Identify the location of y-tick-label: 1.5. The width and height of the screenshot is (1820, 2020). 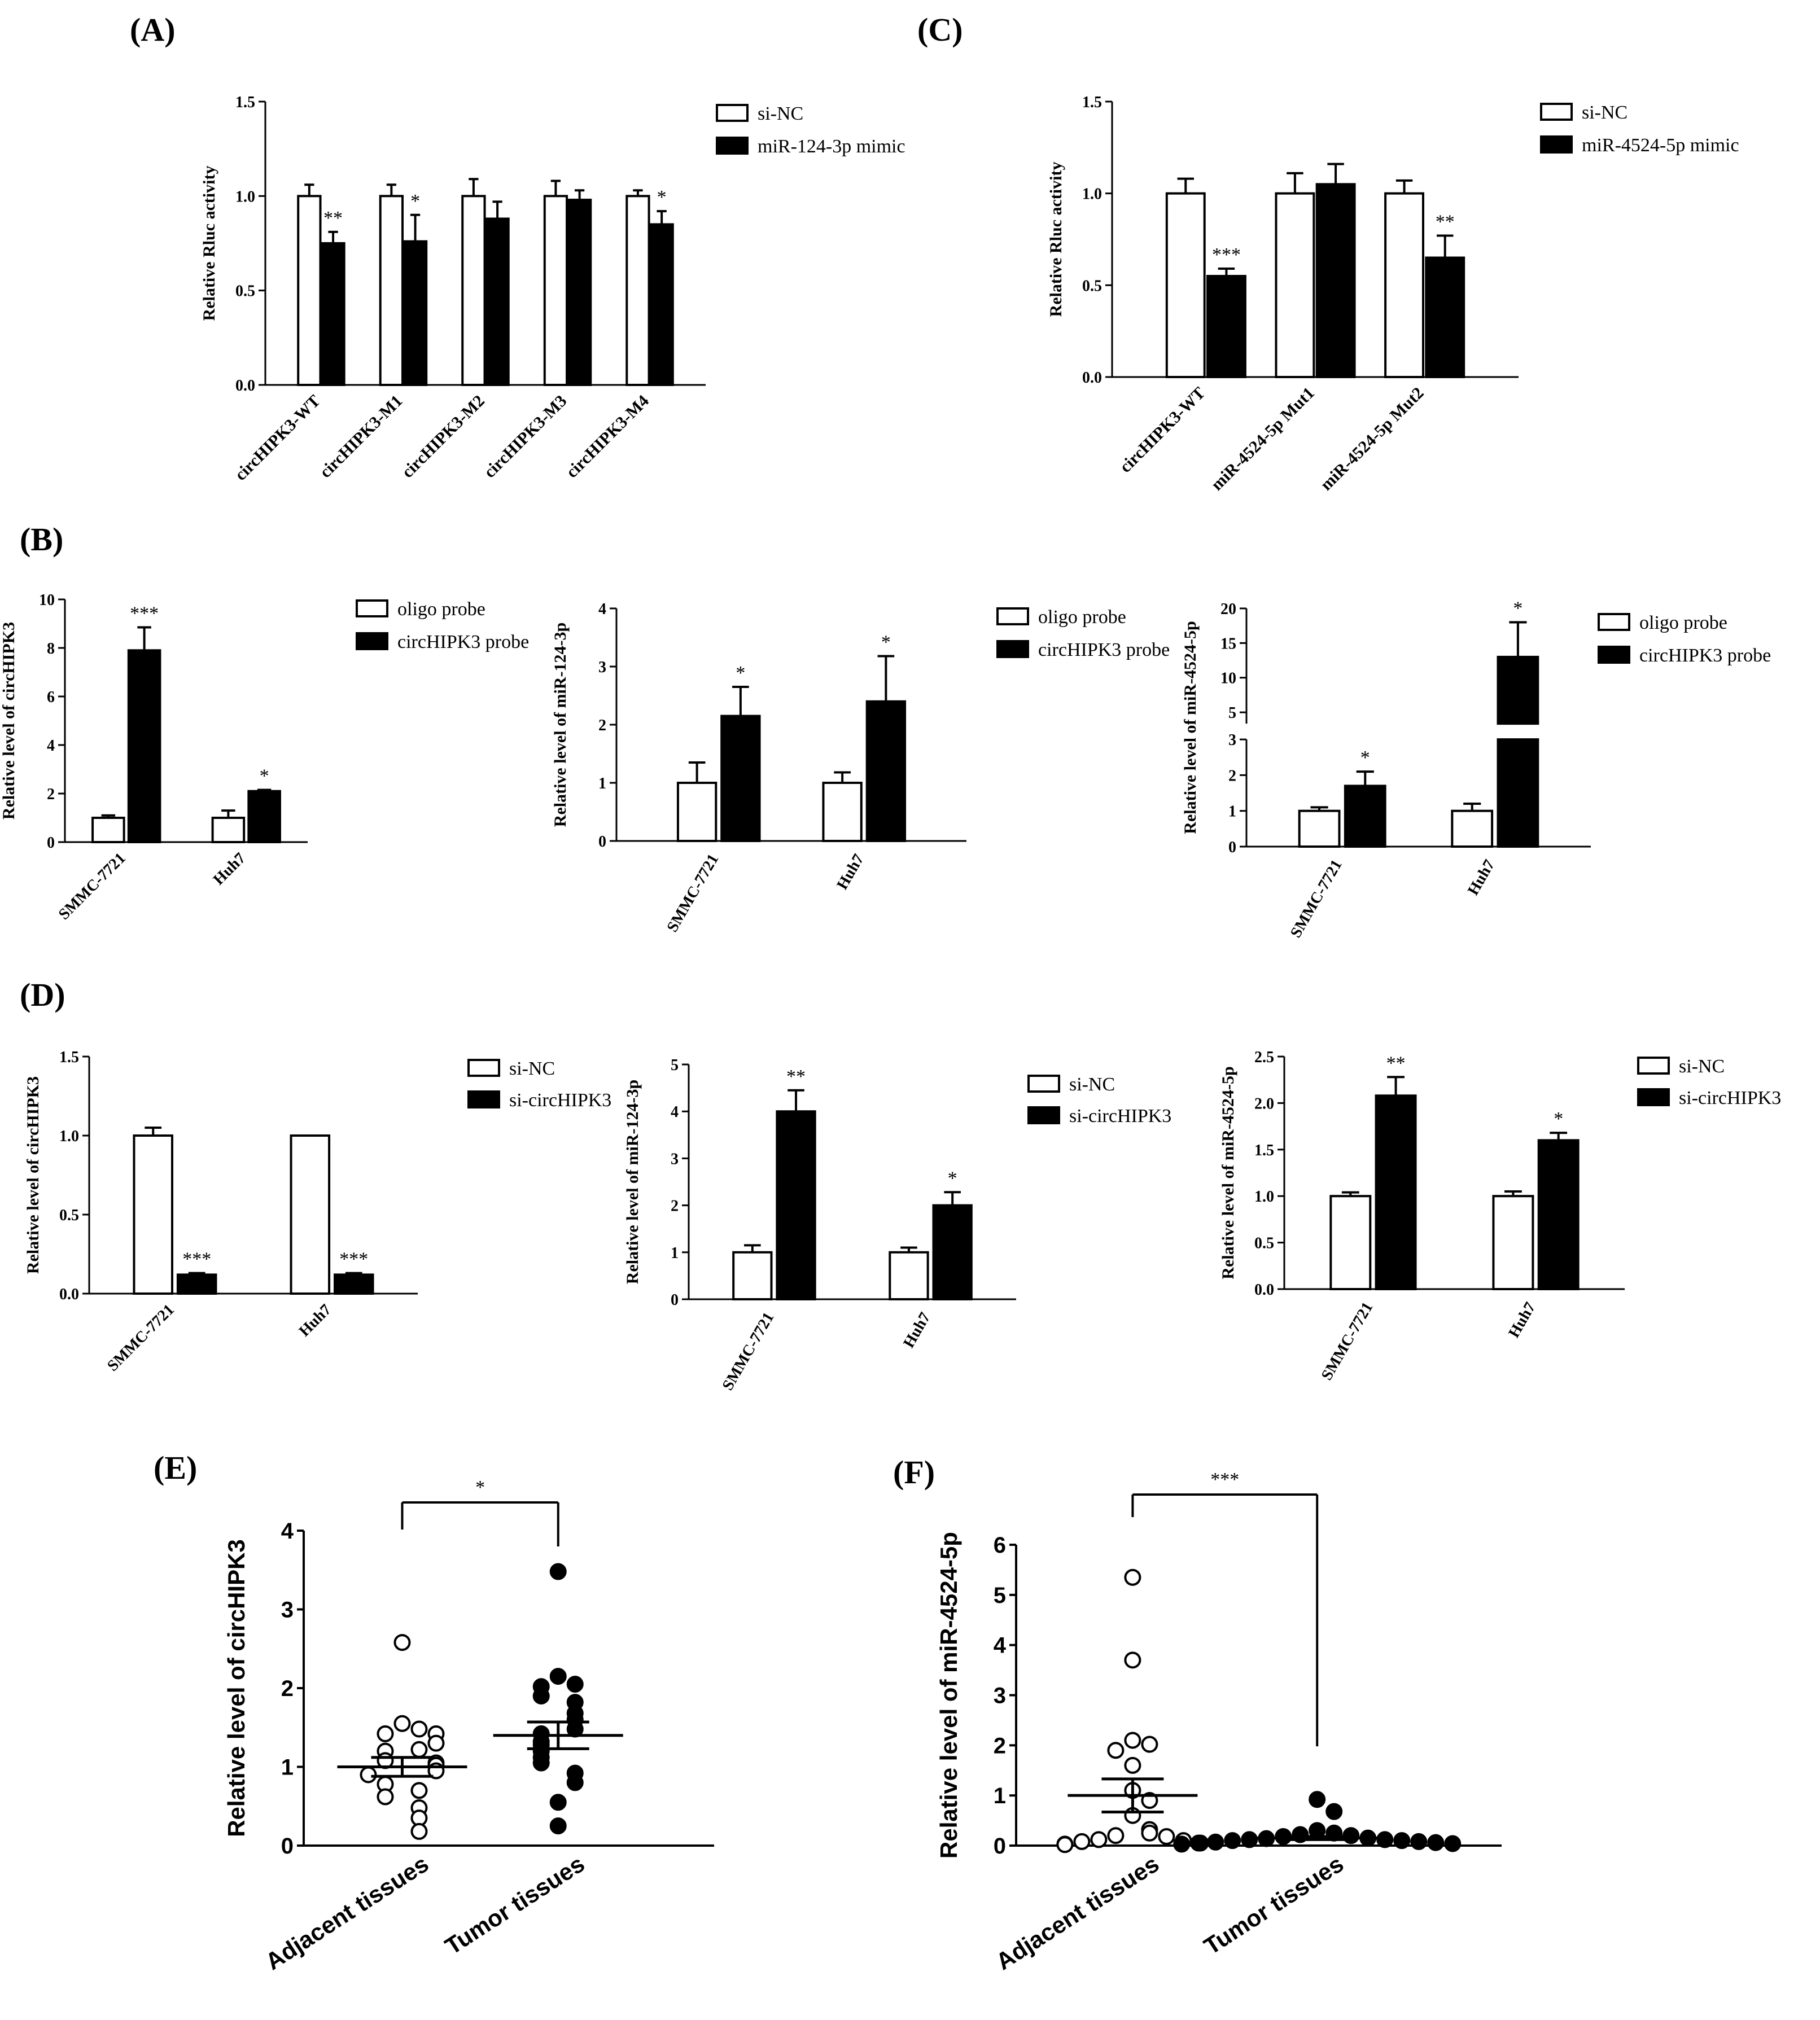
(1264, 1150).